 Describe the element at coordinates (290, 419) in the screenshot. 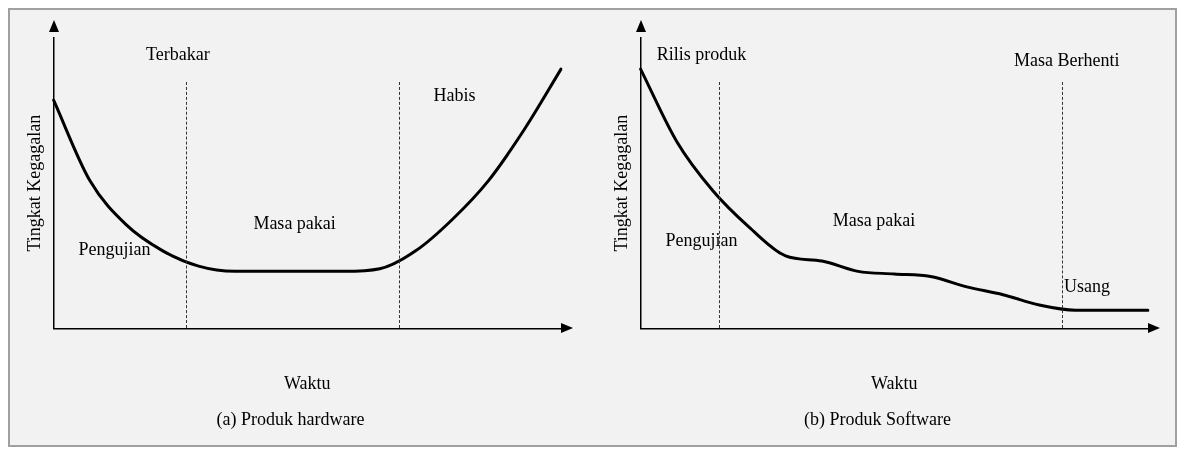

I see `text: (a) Produk hardware` at that location.